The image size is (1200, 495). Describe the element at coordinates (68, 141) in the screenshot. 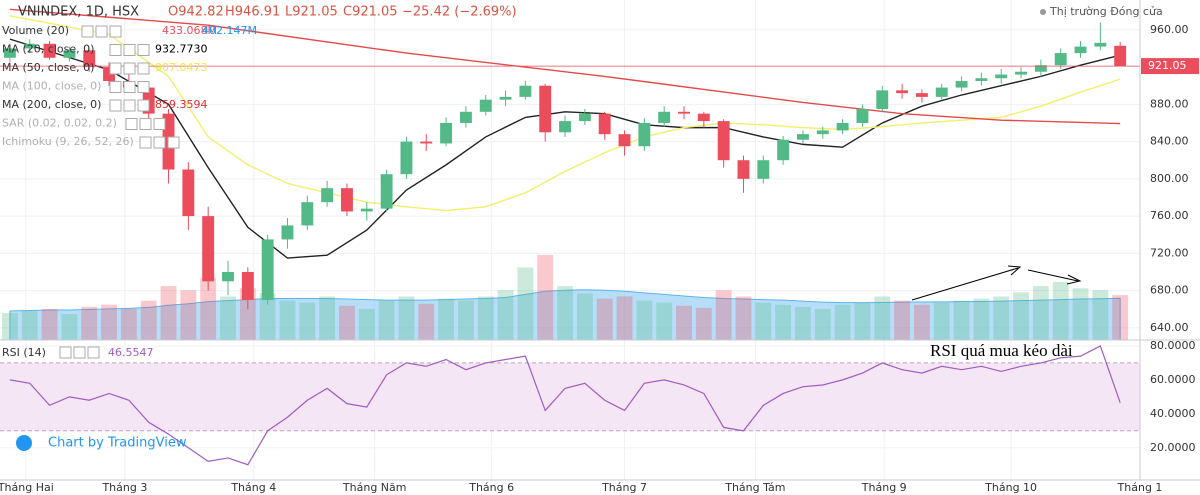

I see `indicator-name: Ichimoku (9, 26, 52, 26)` at that location.